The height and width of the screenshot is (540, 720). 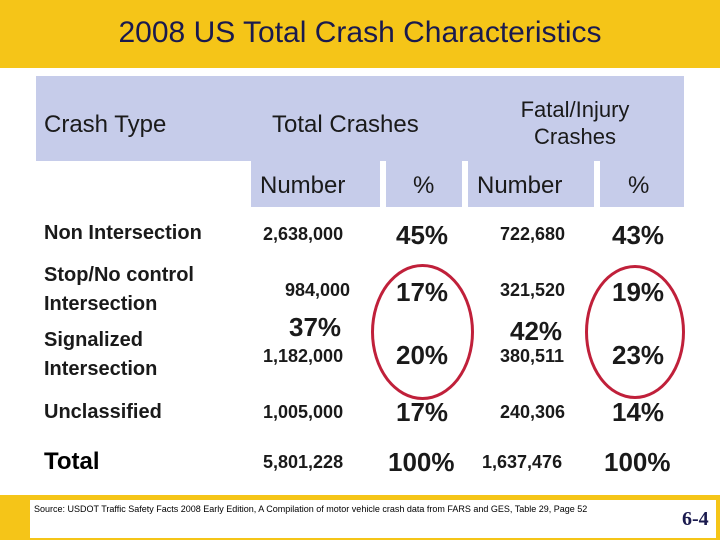 What do you see at coordinates (637, 462) in the screenshot?
I see `cell-fi-percent: 100%` at bounding box center [637, 462].